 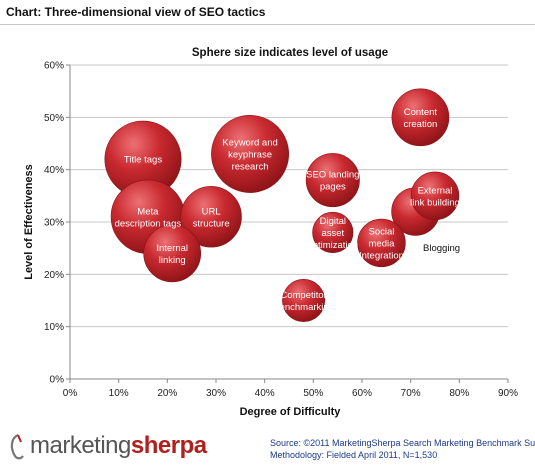 What do you see at coordinates (168, 445) in the screenshot?
I see `brand-text-sherpa: sherpa` at bounding box center [168, 445].